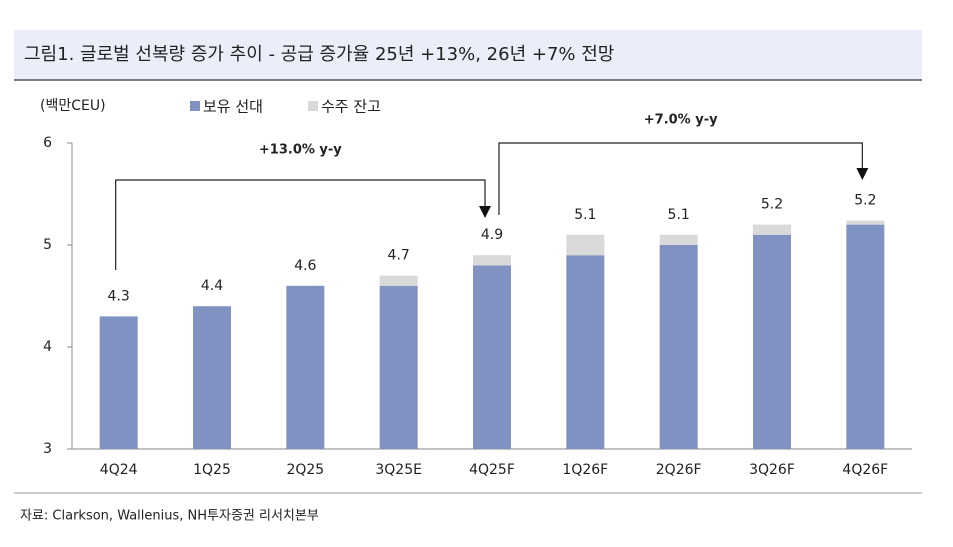  Describe the element at coordinates (492, 470) in the screenshot. I see `x-tick-label: 4Q25F` at that location.